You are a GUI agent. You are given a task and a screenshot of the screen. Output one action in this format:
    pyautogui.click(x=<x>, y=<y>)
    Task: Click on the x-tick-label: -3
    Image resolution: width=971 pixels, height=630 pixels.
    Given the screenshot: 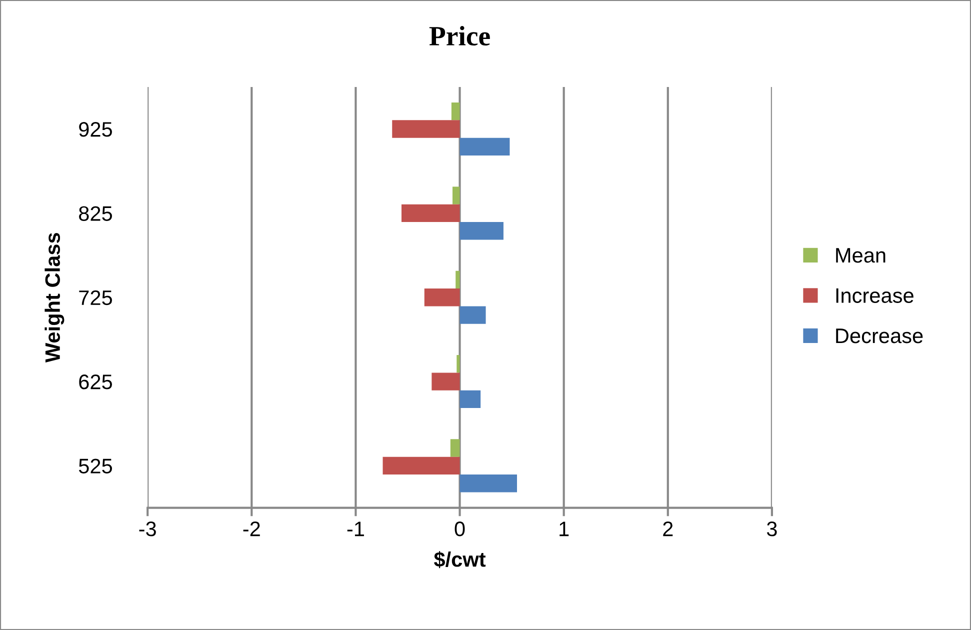 What is the action you would take?
    pyautogui.click(x=147, y=529)
    